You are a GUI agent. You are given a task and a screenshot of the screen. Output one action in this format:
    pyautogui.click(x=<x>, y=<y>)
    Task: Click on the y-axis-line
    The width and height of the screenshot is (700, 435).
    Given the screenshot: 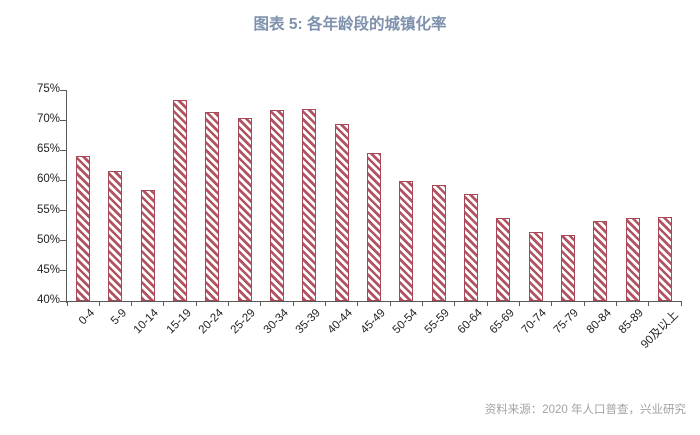 What is the action you would take?
    pyautogui.click(x=66, y=196)
    